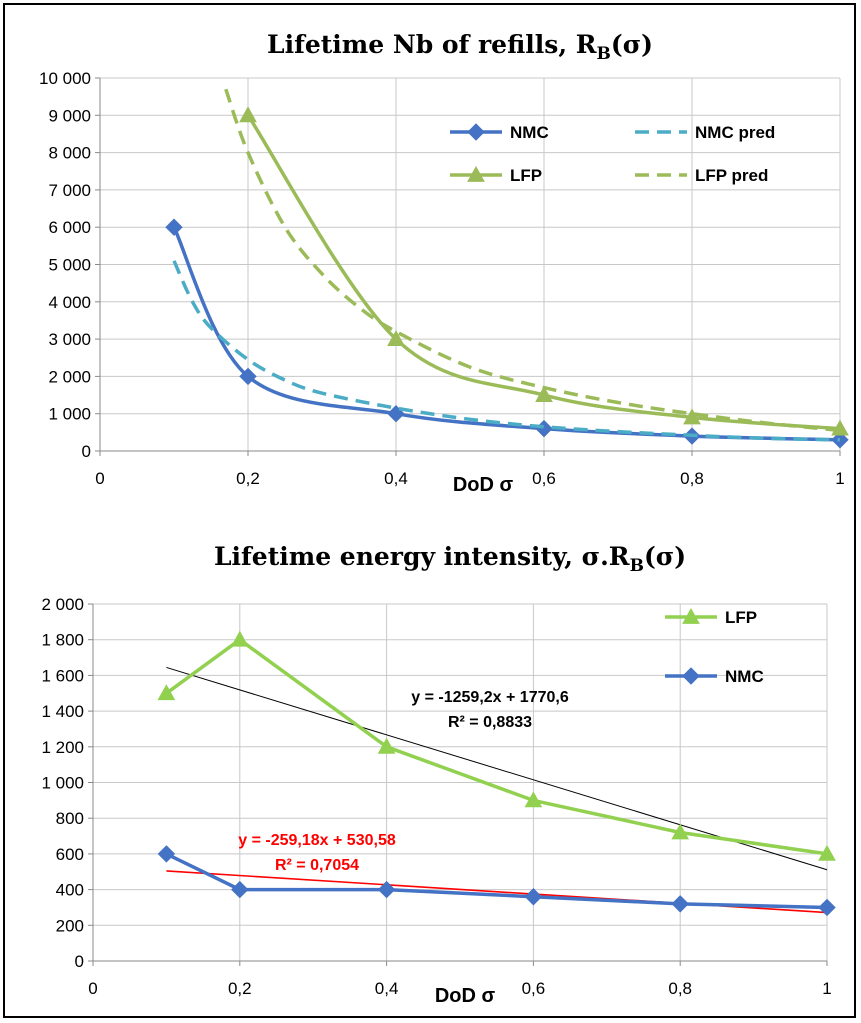  I want to click on y-tick-label: 400, so click(70, 890).